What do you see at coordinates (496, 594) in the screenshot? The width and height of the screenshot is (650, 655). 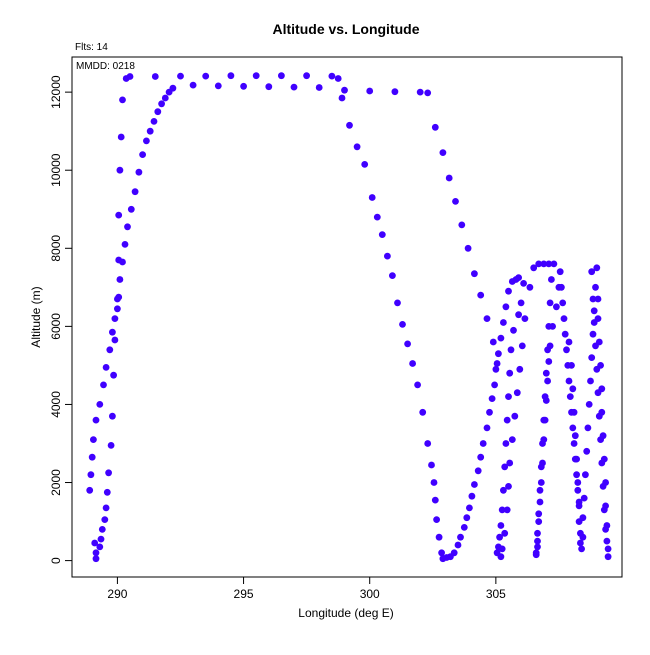 I see `x-tick-label: 305` at bounding box center [496, 594].